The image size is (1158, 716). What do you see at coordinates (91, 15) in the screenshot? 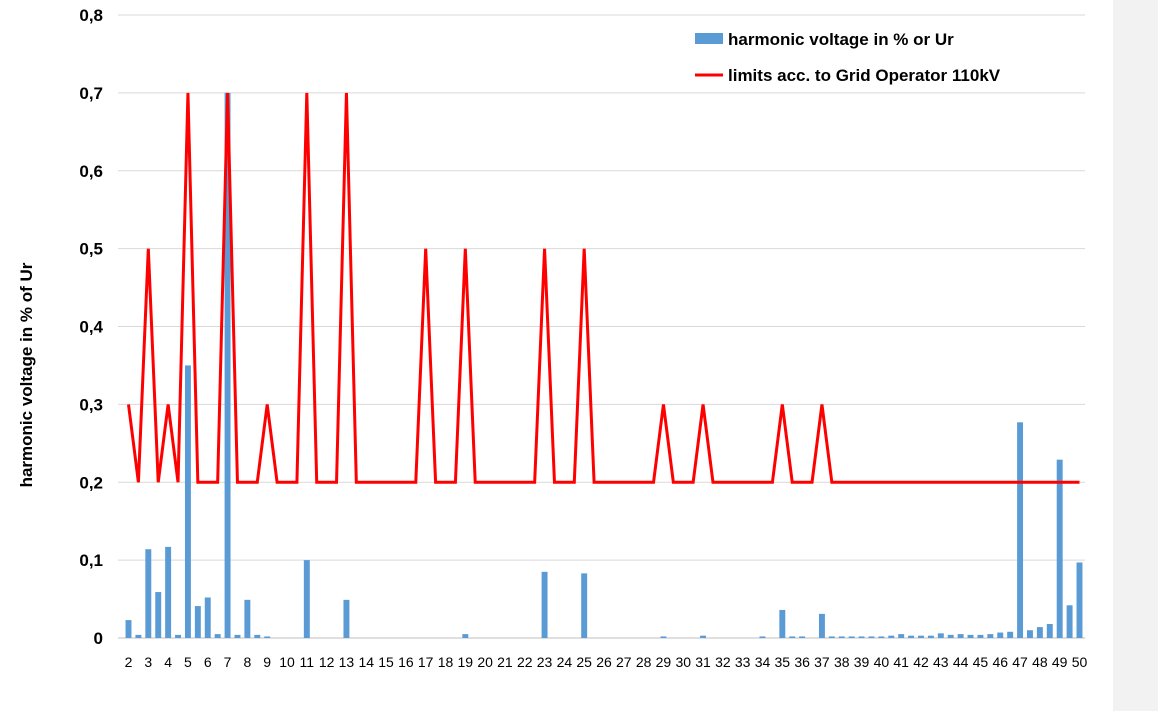
I see `y-tick-label: 0,8` at bounding box center [91, 15].